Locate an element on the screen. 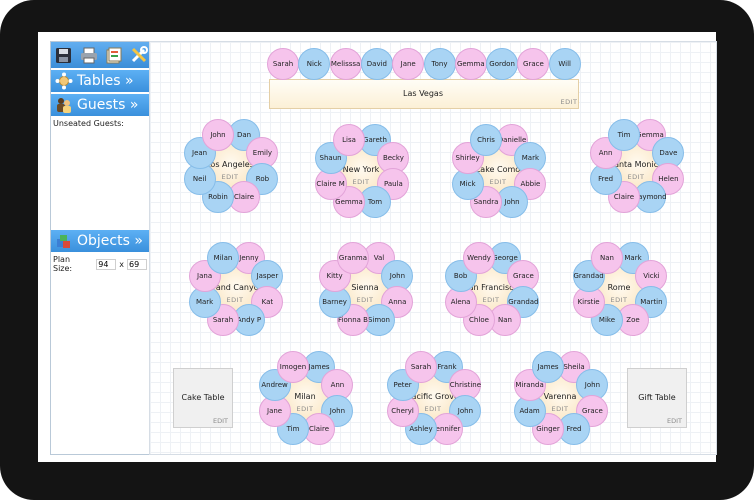 The image size is (754, 500). seat: Shaun is located at coordinates (330, 157).